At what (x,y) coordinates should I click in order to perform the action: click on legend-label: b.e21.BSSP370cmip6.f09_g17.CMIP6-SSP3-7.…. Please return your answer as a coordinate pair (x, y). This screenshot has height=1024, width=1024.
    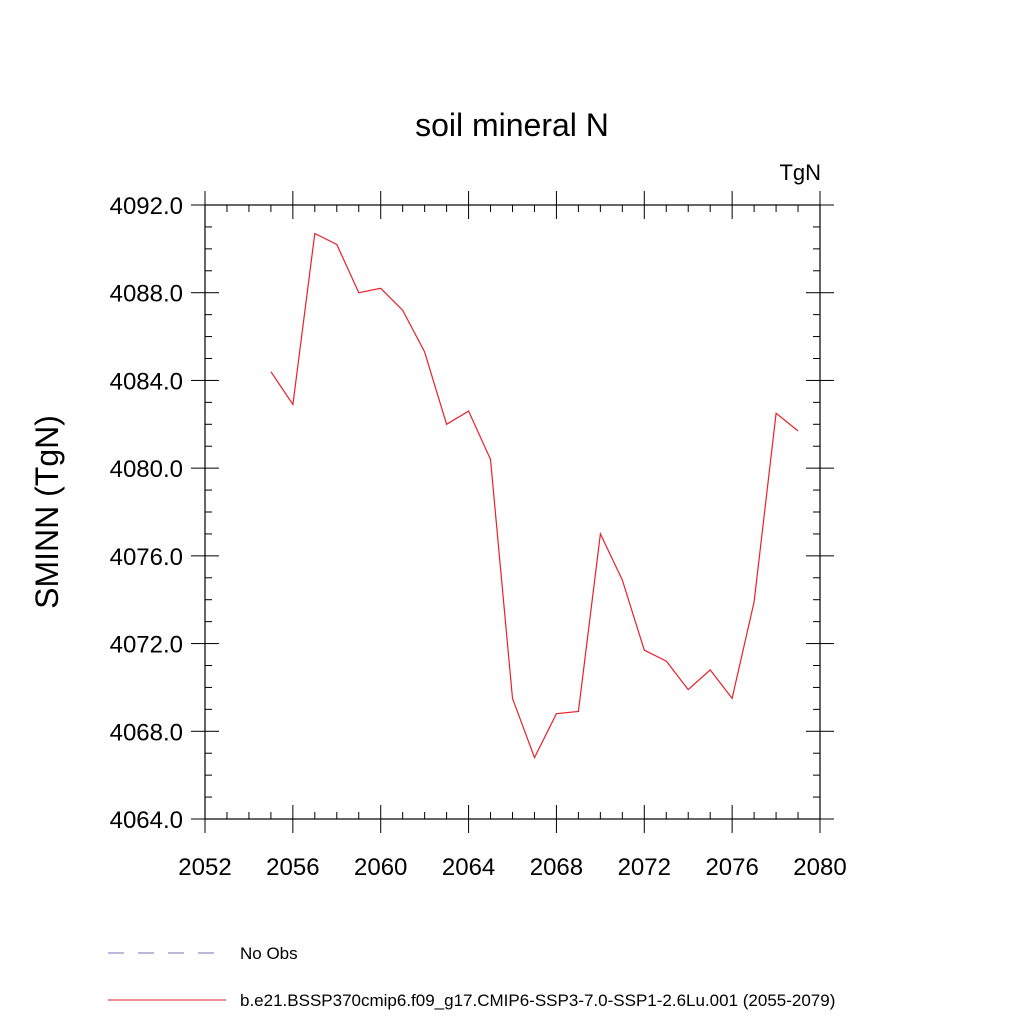
    Looking at the image, I should click on (537, 1000).